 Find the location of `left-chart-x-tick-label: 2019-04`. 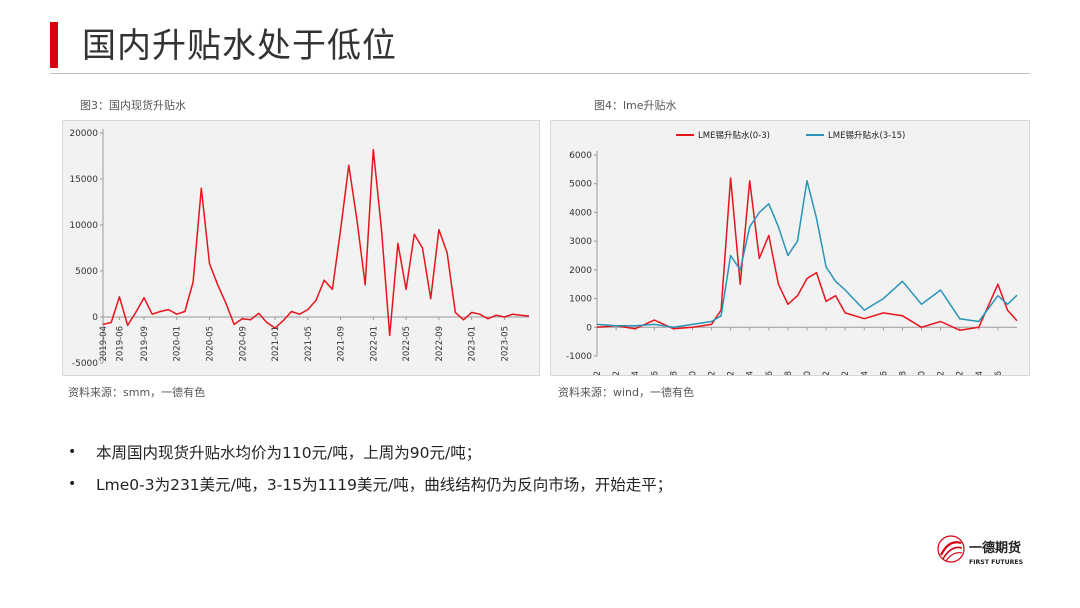

left-chart-x-tick-label: 2019-04 is located at coordinates (104, 344).